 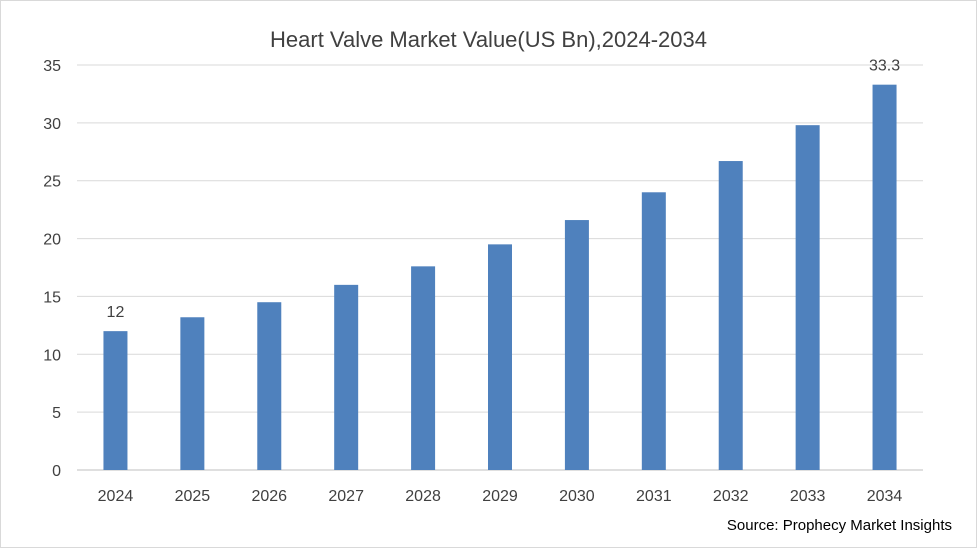 What do you see at coordinates (885, 496) in the screenshot?
I see `x-tick-label: 2034` at bounding box center [885, 496].